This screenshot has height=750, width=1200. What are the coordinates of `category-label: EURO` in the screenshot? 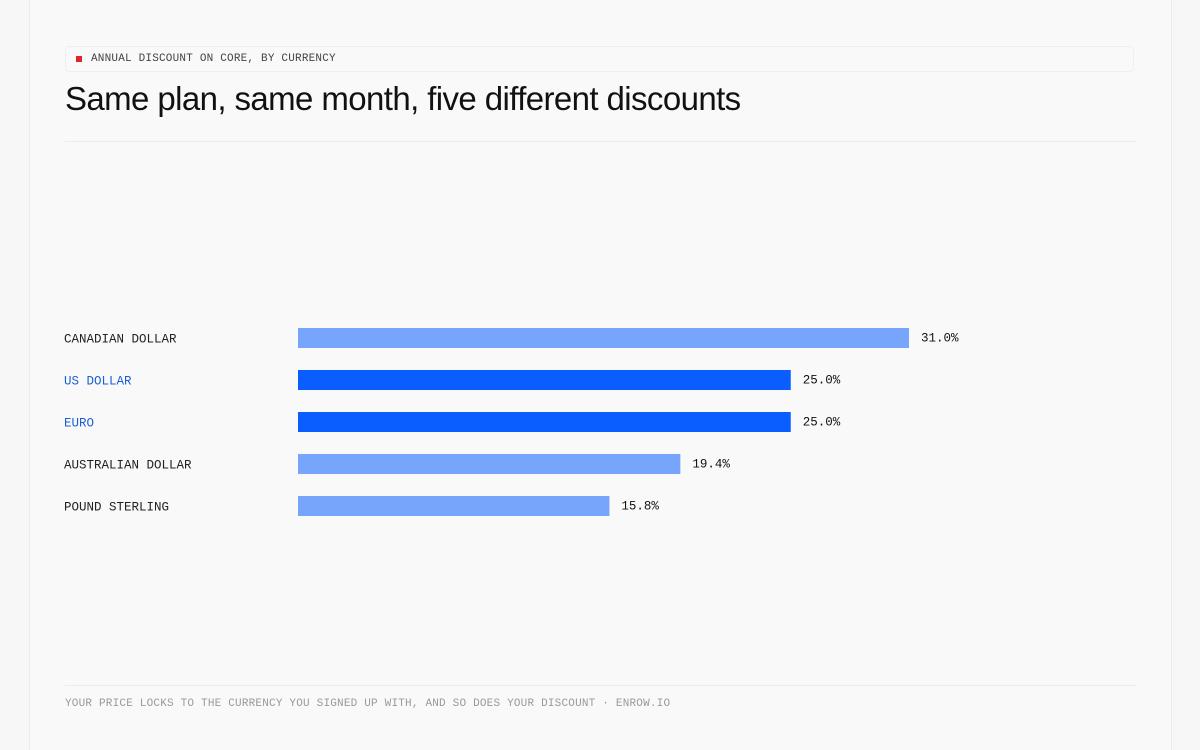 It's located at (79, 423).